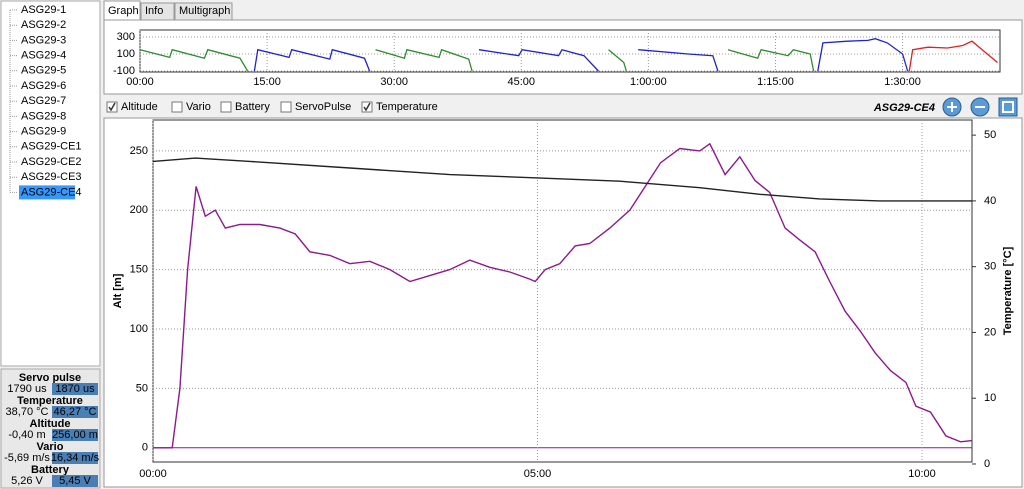 This screenshot has width=1024, height=489. I want to click on y-tick-label: 300, so click(126, 37).